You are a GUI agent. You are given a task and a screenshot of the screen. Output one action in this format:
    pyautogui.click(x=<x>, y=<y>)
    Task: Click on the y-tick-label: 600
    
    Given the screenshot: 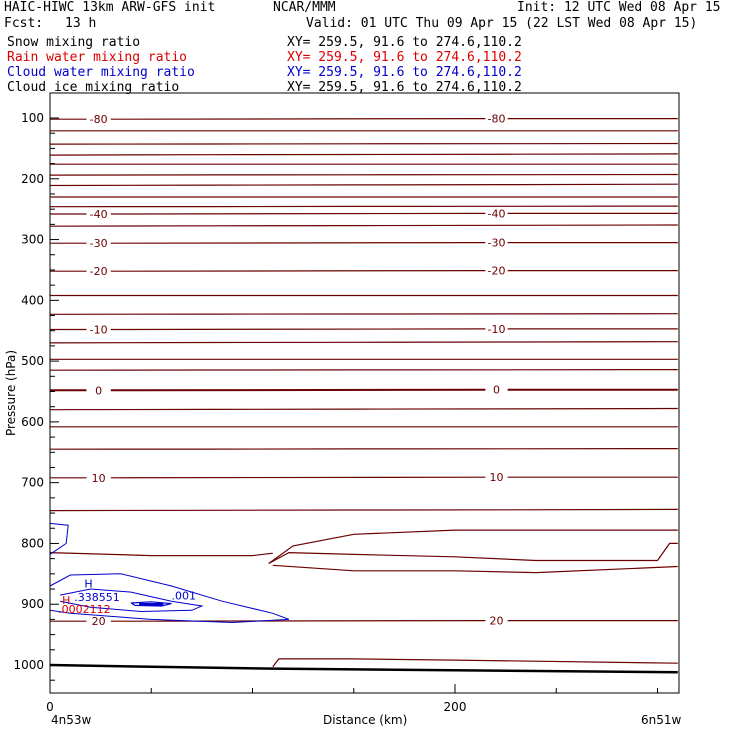 What is the action you would take?
    pyautogui.click(x=32, y=422)
    